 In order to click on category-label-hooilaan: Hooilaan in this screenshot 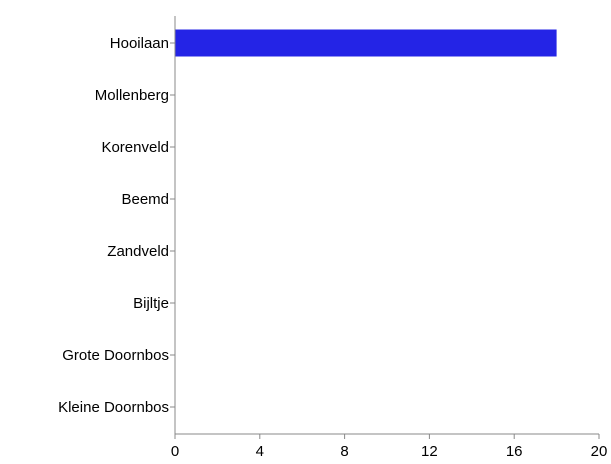, I will do `click(139, 43)`.